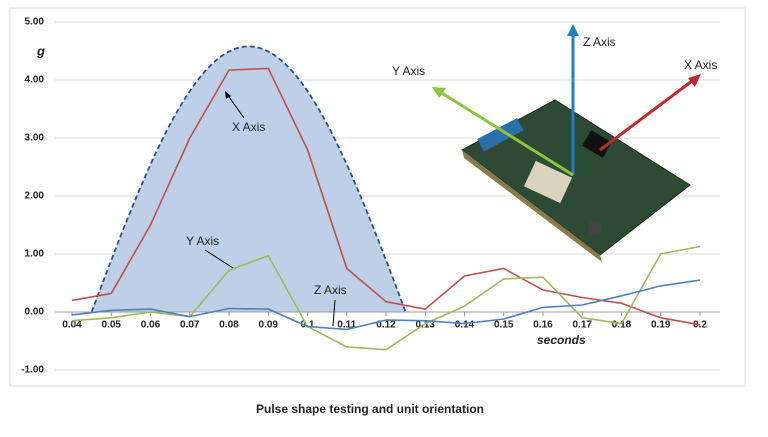 Image resolution: width=768 pixels, height=437 pixels. I want to click on y-tick-label: 5.00, so click(35, 22).